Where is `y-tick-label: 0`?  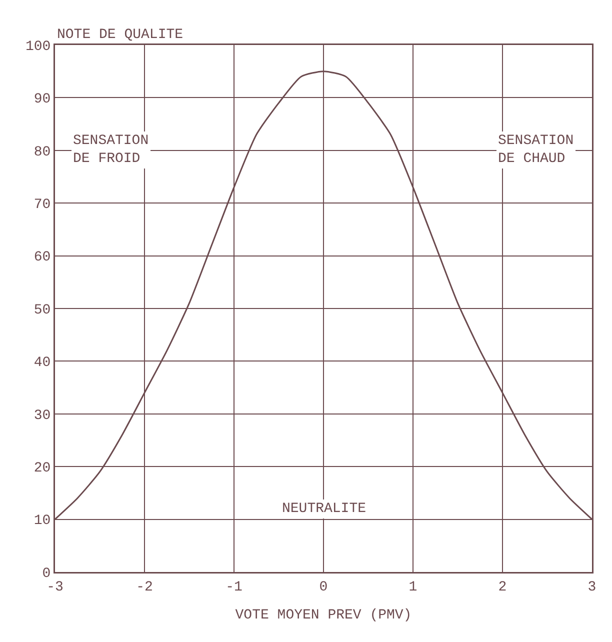 y-tick-label: 0 is located at coordinates (46, 574).